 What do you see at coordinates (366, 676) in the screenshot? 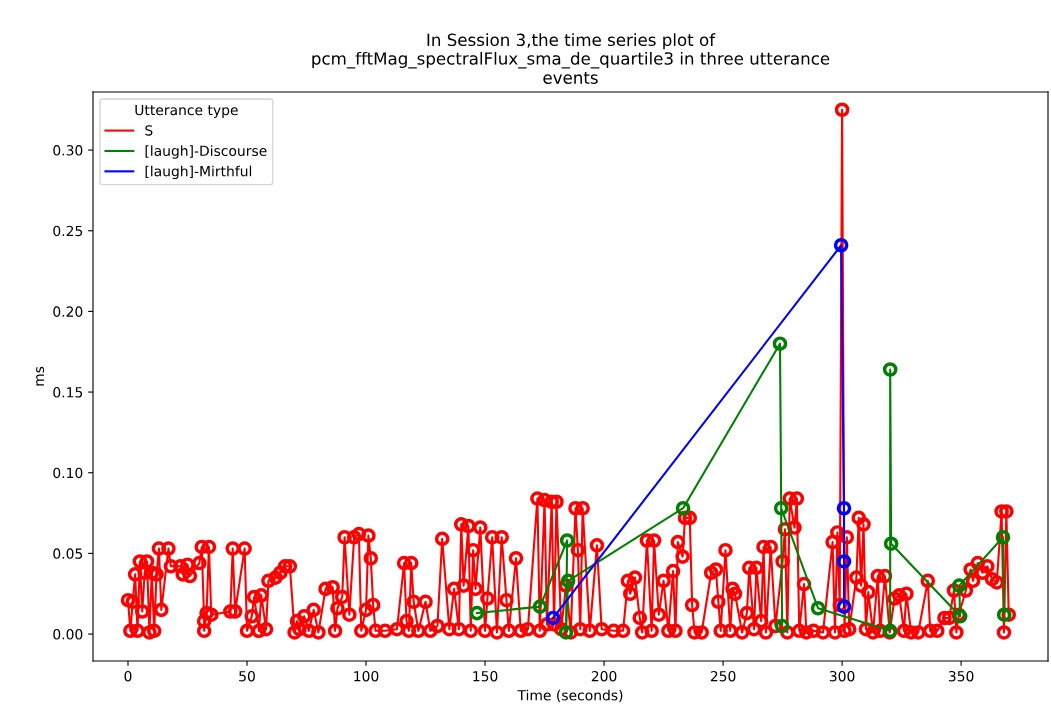
I see `x-tick-label: 100` at bounding box center [366, 676].